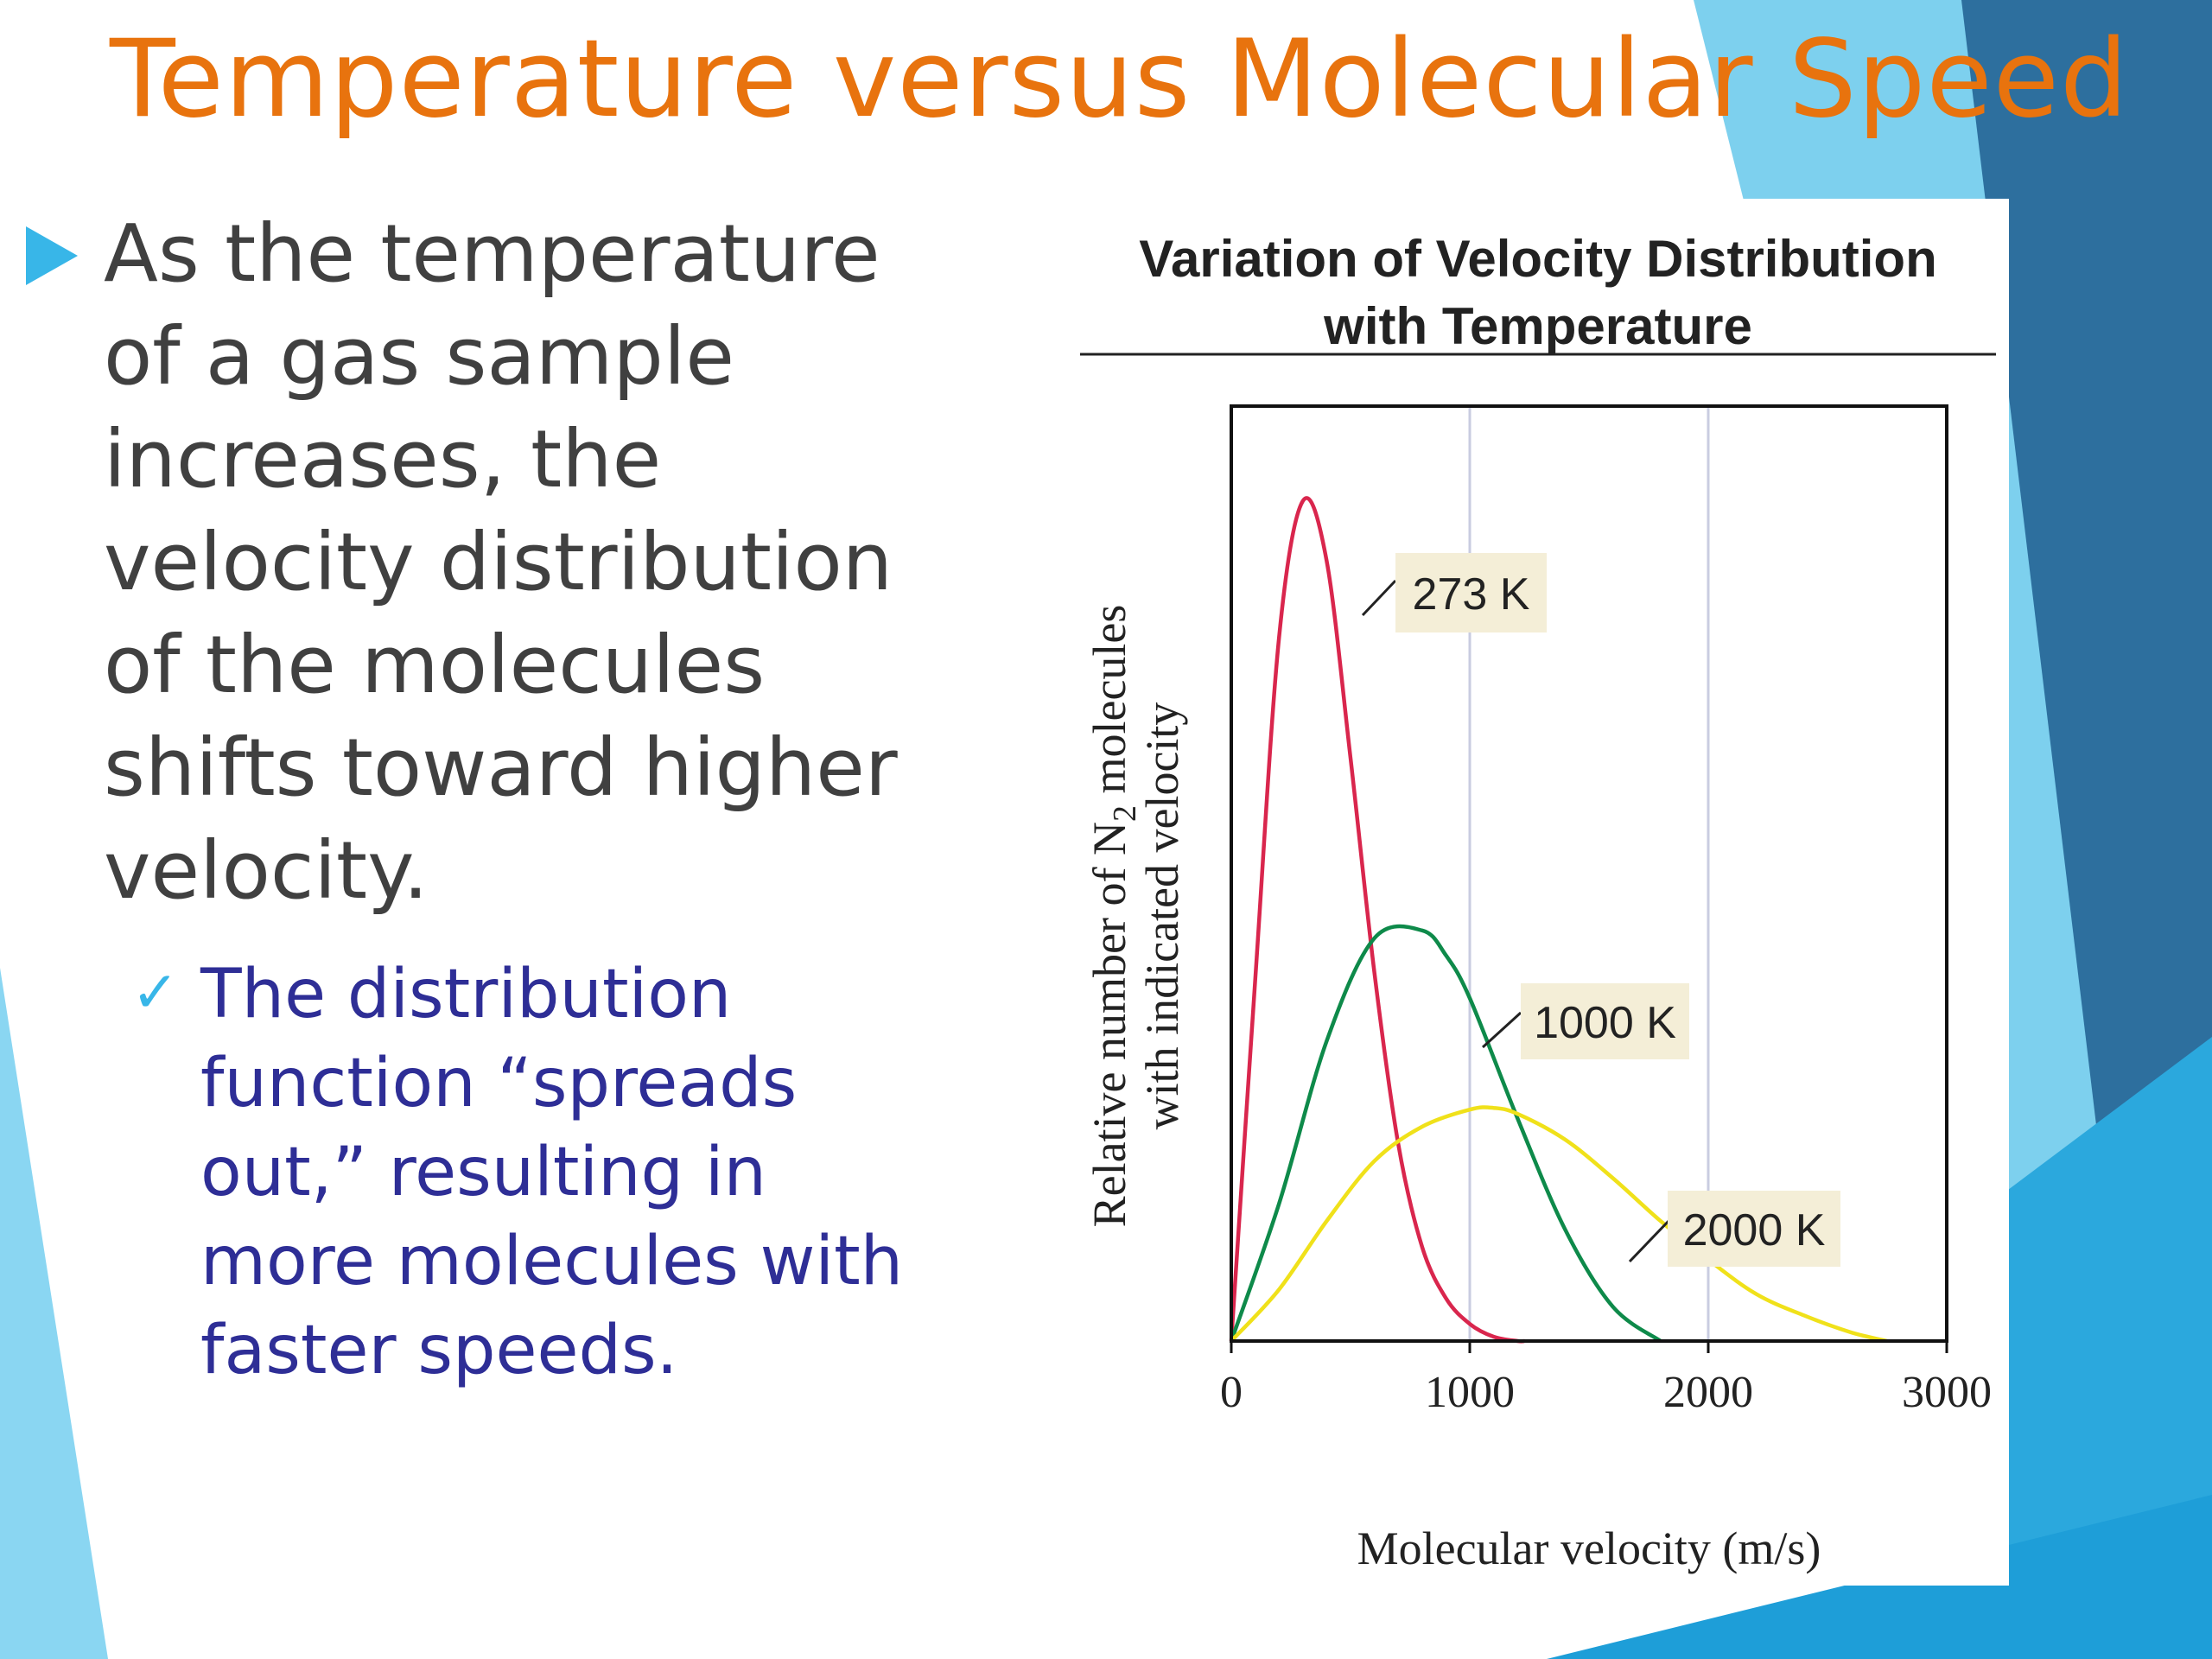 The height and width of the screenshot is (1659, 2212). What do you see at coordinates (1162, 916) in the screenshot?
I see `y-axis-label-line2: with indicated velocity` at bounding box center [1162, 916].